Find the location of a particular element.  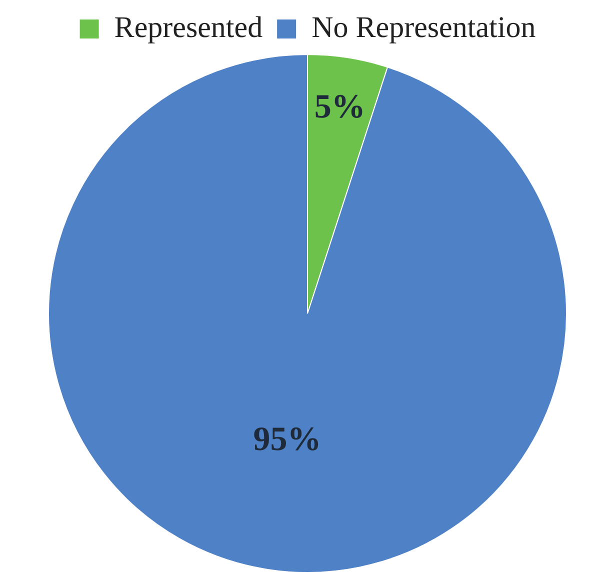

legend-label: No Representation is located at coordinates (424, 27).